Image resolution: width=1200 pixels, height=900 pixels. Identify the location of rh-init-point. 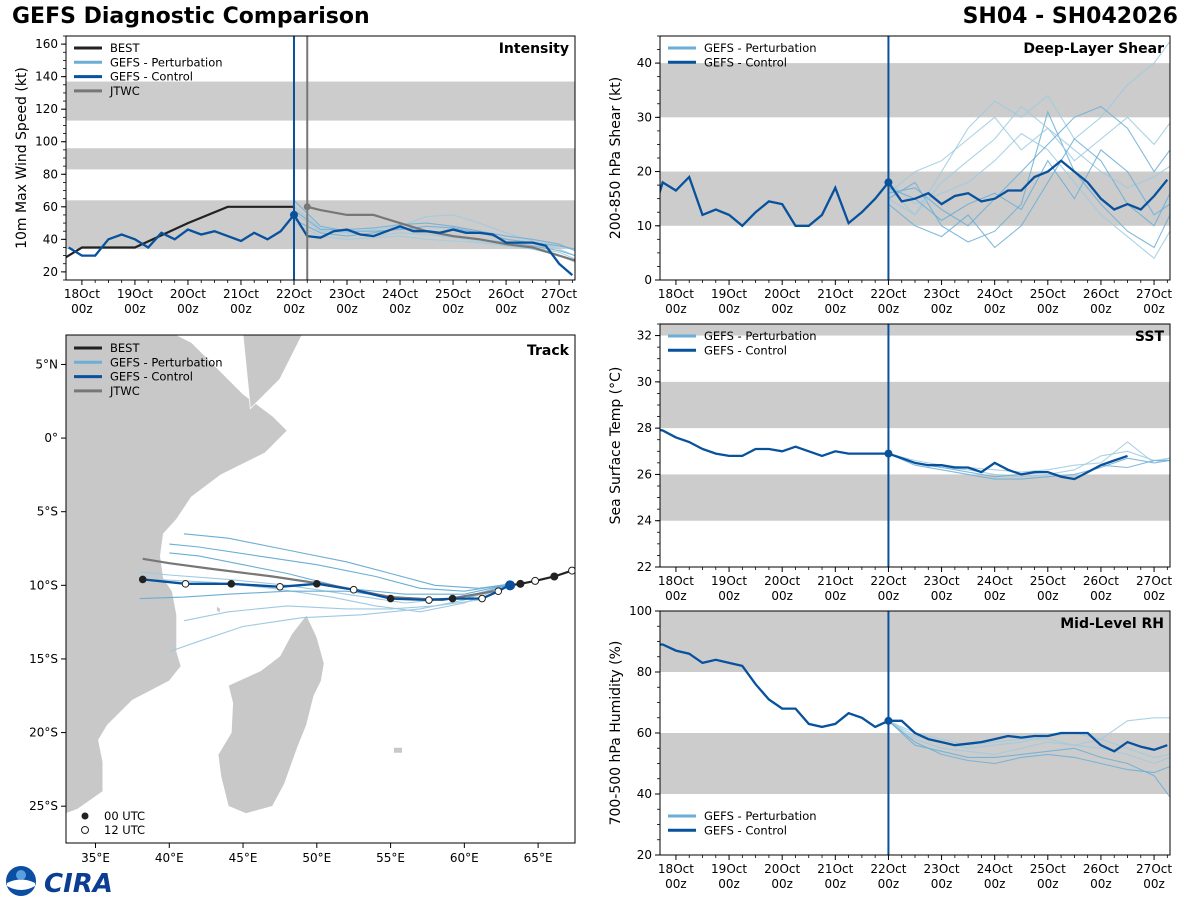
(888, 720).